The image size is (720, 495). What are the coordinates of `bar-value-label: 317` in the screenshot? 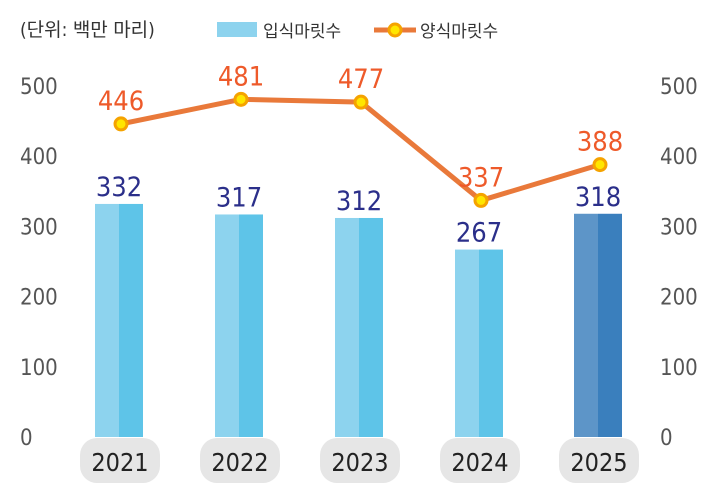 It's located at (239, 197).